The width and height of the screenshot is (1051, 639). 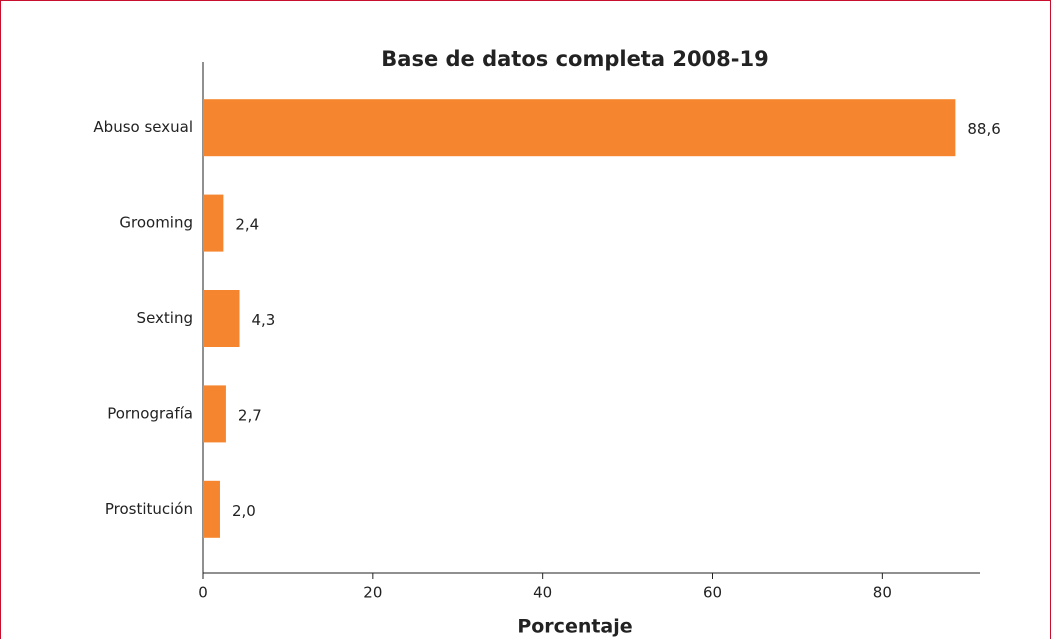 I want to click on y-tick-label: Grooming, so click(x=156, y=223).